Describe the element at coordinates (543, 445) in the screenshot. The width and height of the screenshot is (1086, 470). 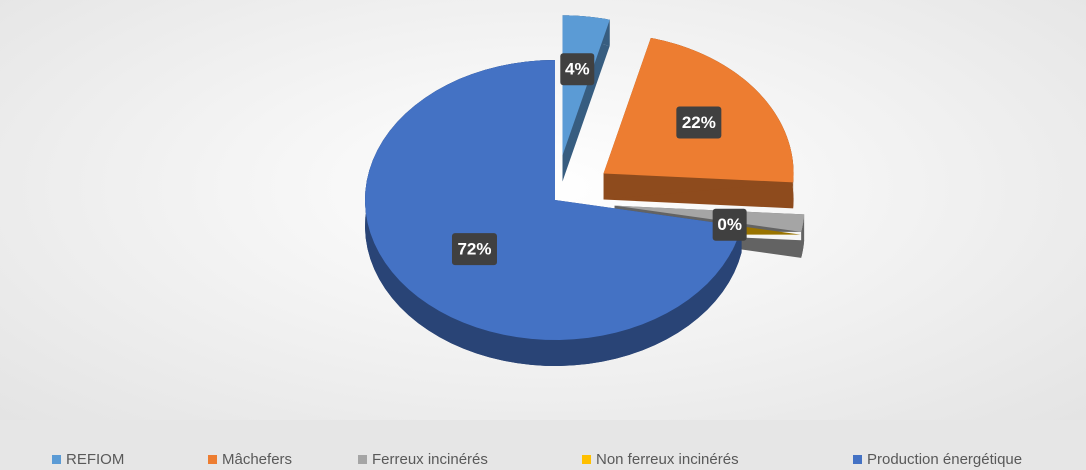
I see `legend-band` at that location.